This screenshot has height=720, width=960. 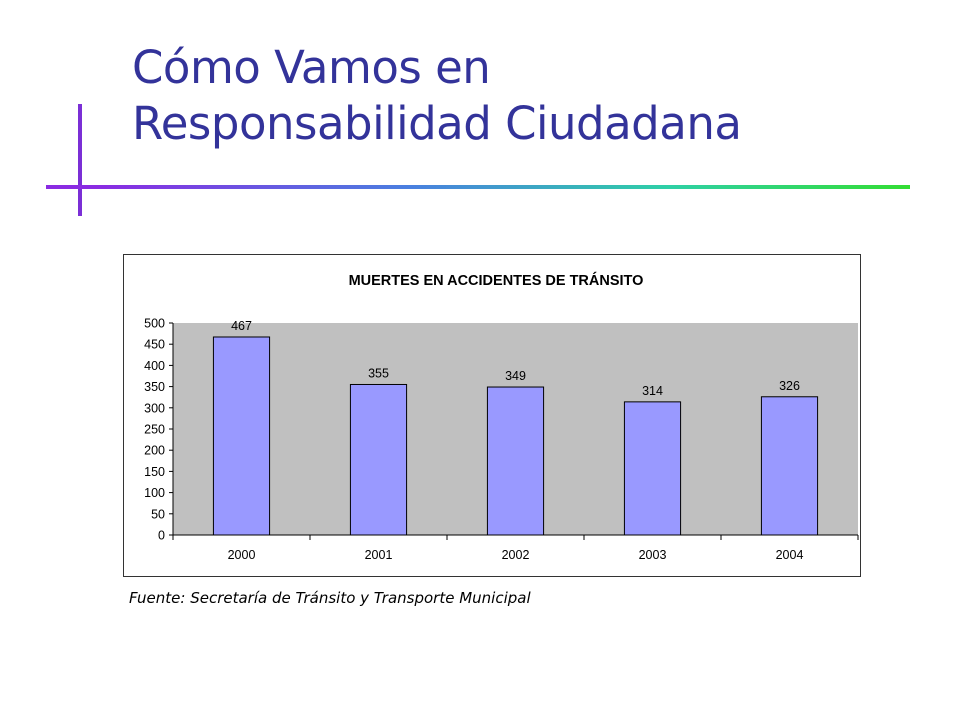 What do you see at coordinates (154, 345) in the screenshot?
I see `y-tick-label: 450` at bounding box center [154, 345].